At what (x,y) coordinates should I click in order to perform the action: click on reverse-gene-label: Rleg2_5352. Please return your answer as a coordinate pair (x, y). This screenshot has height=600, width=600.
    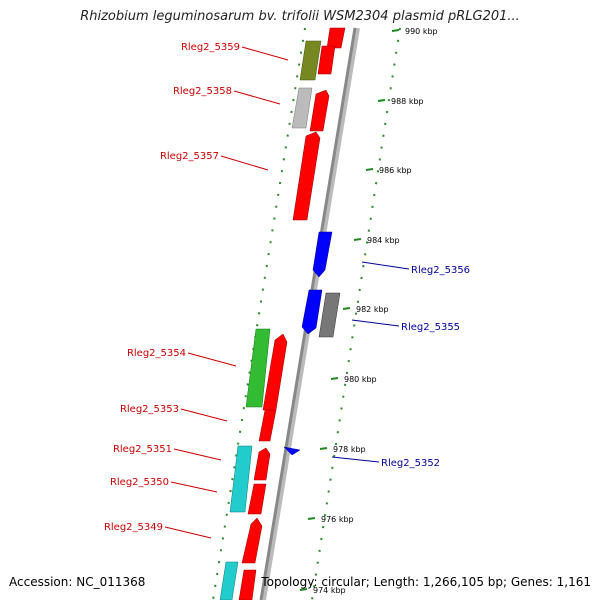
    Looking at the image, I should click on (410, 463).